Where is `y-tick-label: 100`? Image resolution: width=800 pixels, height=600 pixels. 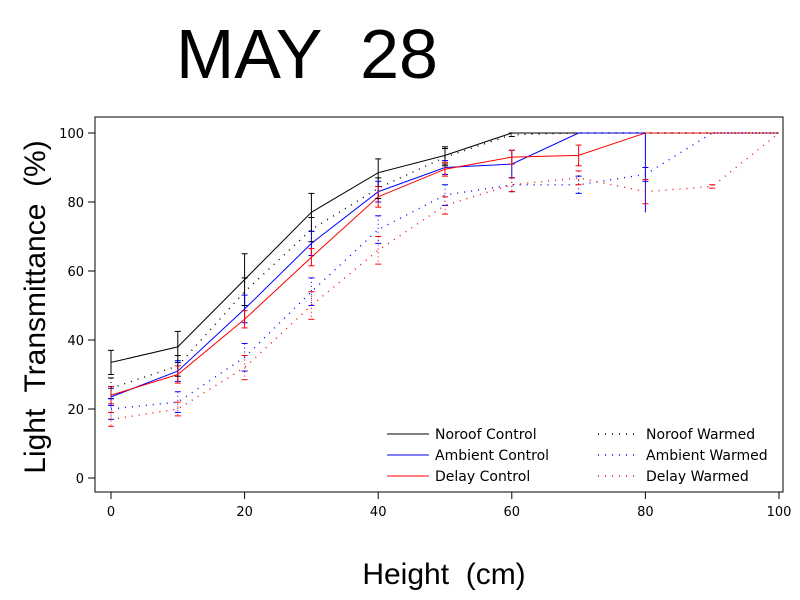
y-tick-label: 100 is located at coordinates (71, 134).